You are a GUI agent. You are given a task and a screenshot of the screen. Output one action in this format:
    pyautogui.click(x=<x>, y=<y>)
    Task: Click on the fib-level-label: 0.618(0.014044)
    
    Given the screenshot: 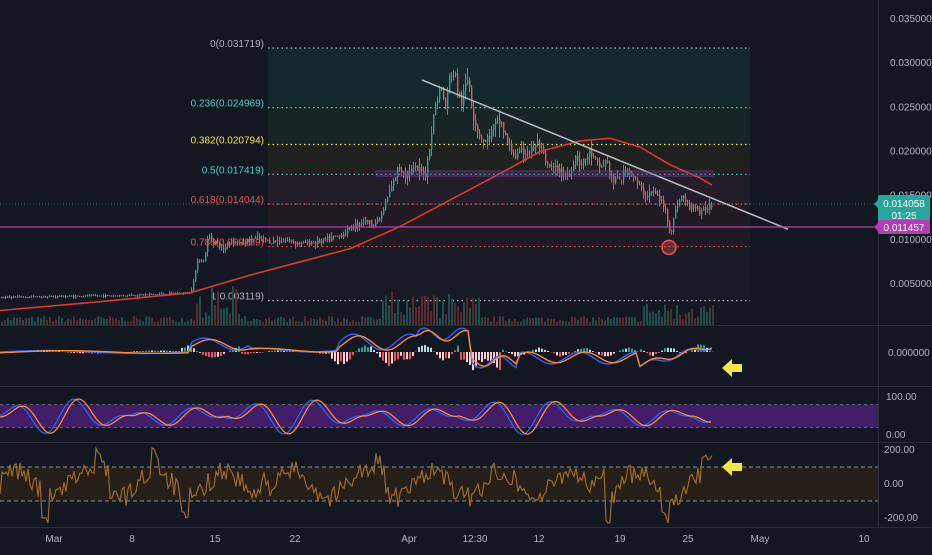 What is the action you would take?
    pyautogui.click(x=227, y=200)
    